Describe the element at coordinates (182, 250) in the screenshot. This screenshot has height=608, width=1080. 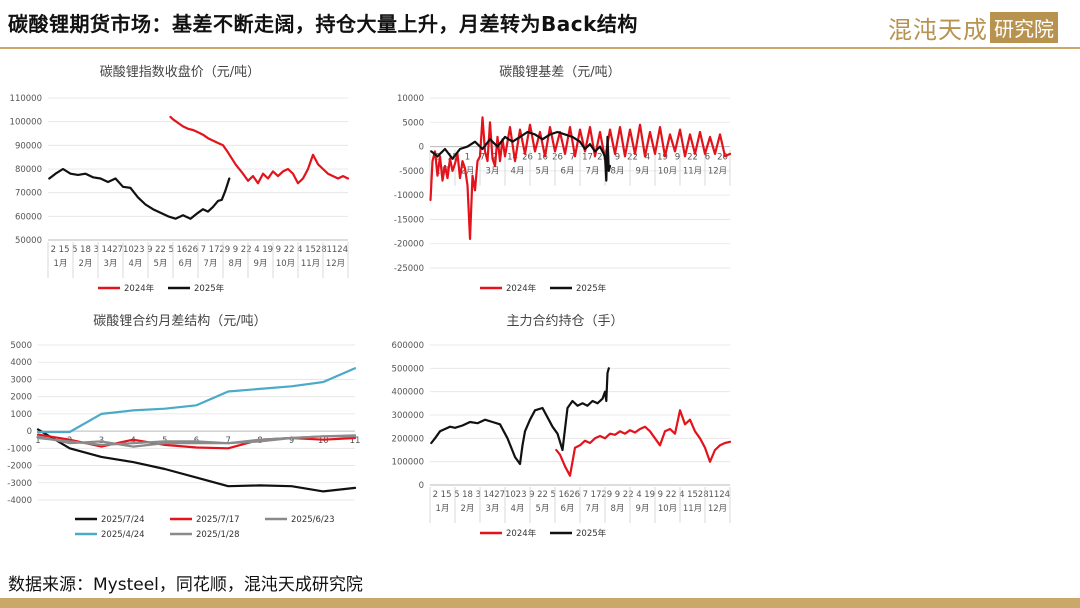
I see `x-day-label: 16` at that location.